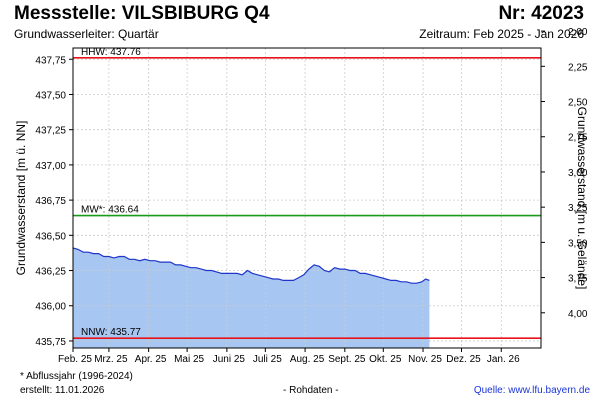 The image size is (600, 400). What do you see at coordinates (189, 359) in the screenshot?
I see `x-tick-label: Mai 25` at bounding box center [189, 359].